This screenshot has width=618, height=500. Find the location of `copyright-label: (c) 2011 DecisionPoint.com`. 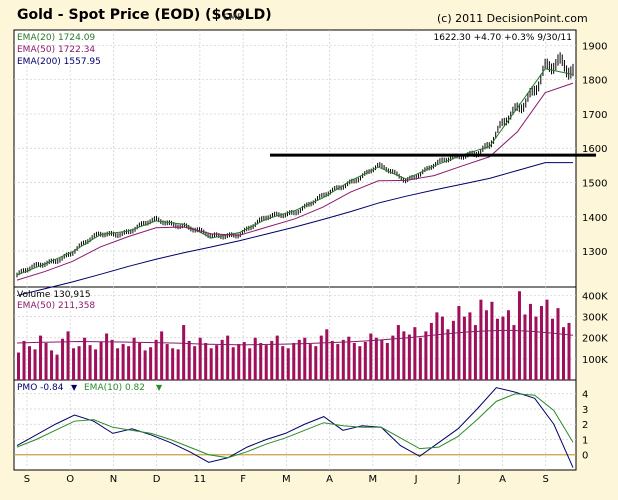

copyright-label: (c) 2011 DecisionPoint.com is located at coordinates (512, 18).